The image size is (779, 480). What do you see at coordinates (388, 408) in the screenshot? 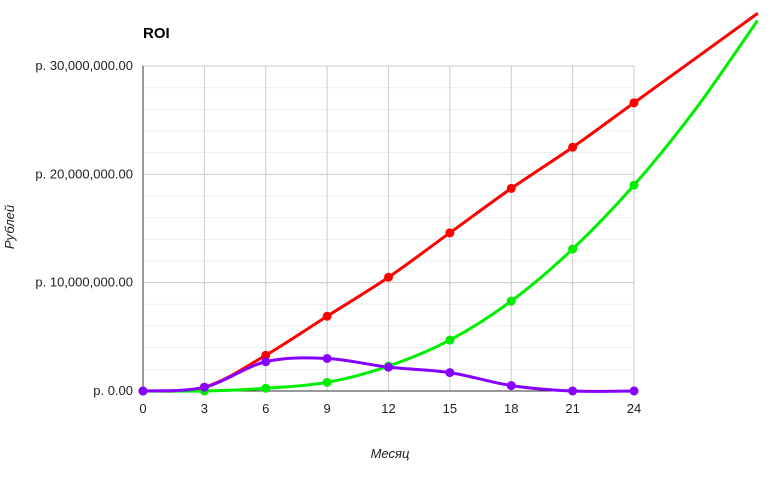
I see `x-tick-label: 12` at bounding box center [388, 408].